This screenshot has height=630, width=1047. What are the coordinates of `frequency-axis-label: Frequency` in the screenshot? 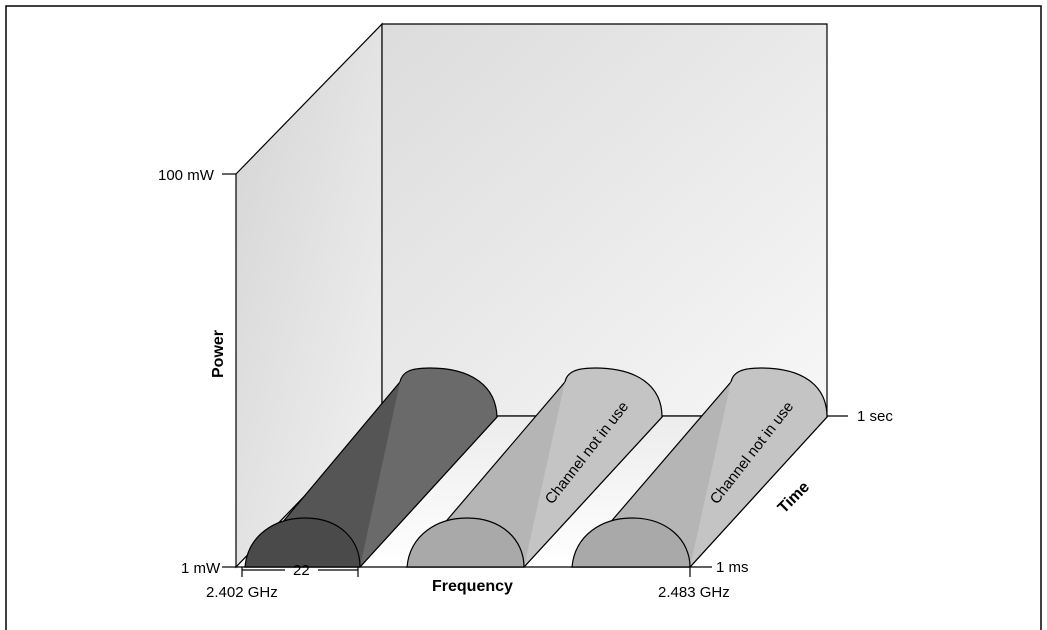 It's located at (472, 586).